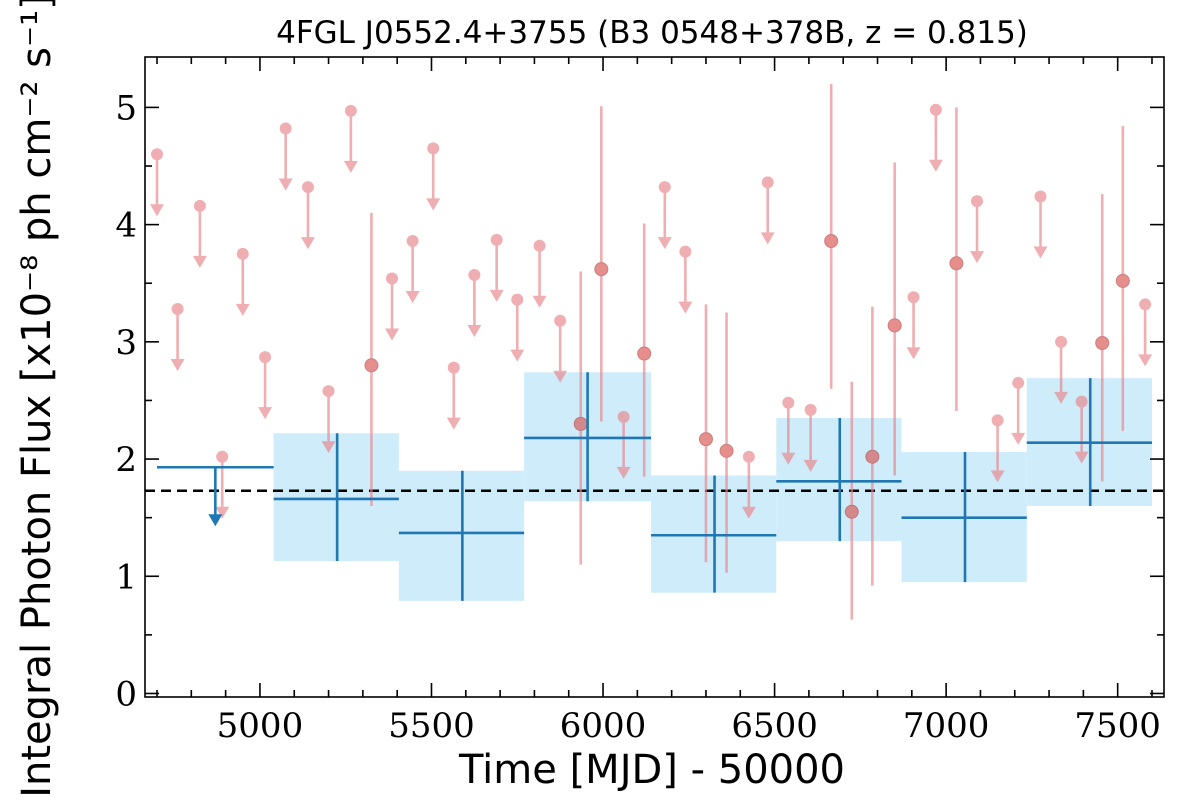 The image size is (1200, 800). Describe the element at coordinates (37, 399) in the screenshot. I see `y-axis-label: Integral Photon Flux [x10⁻⁸ ph cm⁻² s⁻¹]` at that location.